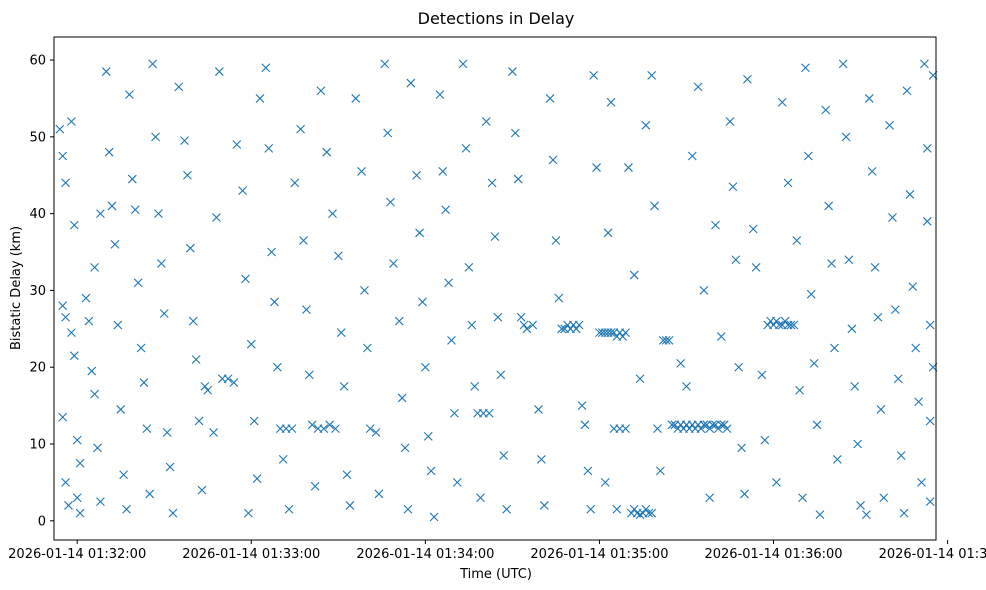 The height and width of the screenshot is (590, 986). What do you see at coordinates (77, 554) in the screenshot?
I see `x-tick-label: 2026-01-14 01:32:00` at bounding box center [77, 554].